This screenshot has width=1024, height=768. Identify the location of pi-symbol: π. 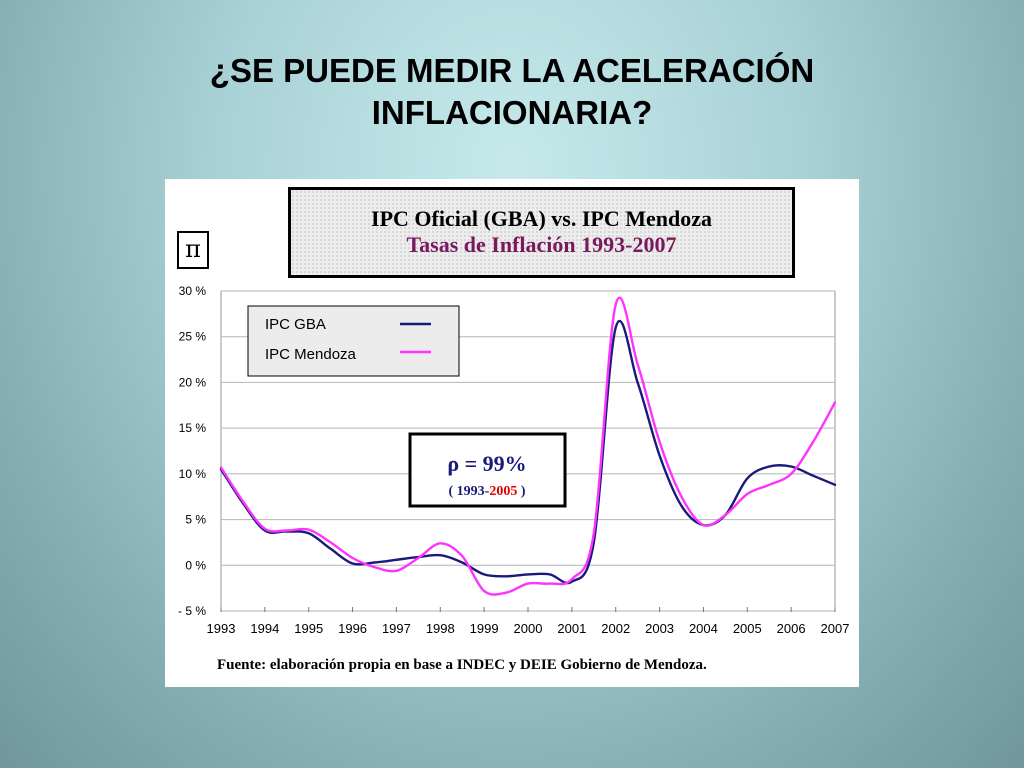
(193, 249).